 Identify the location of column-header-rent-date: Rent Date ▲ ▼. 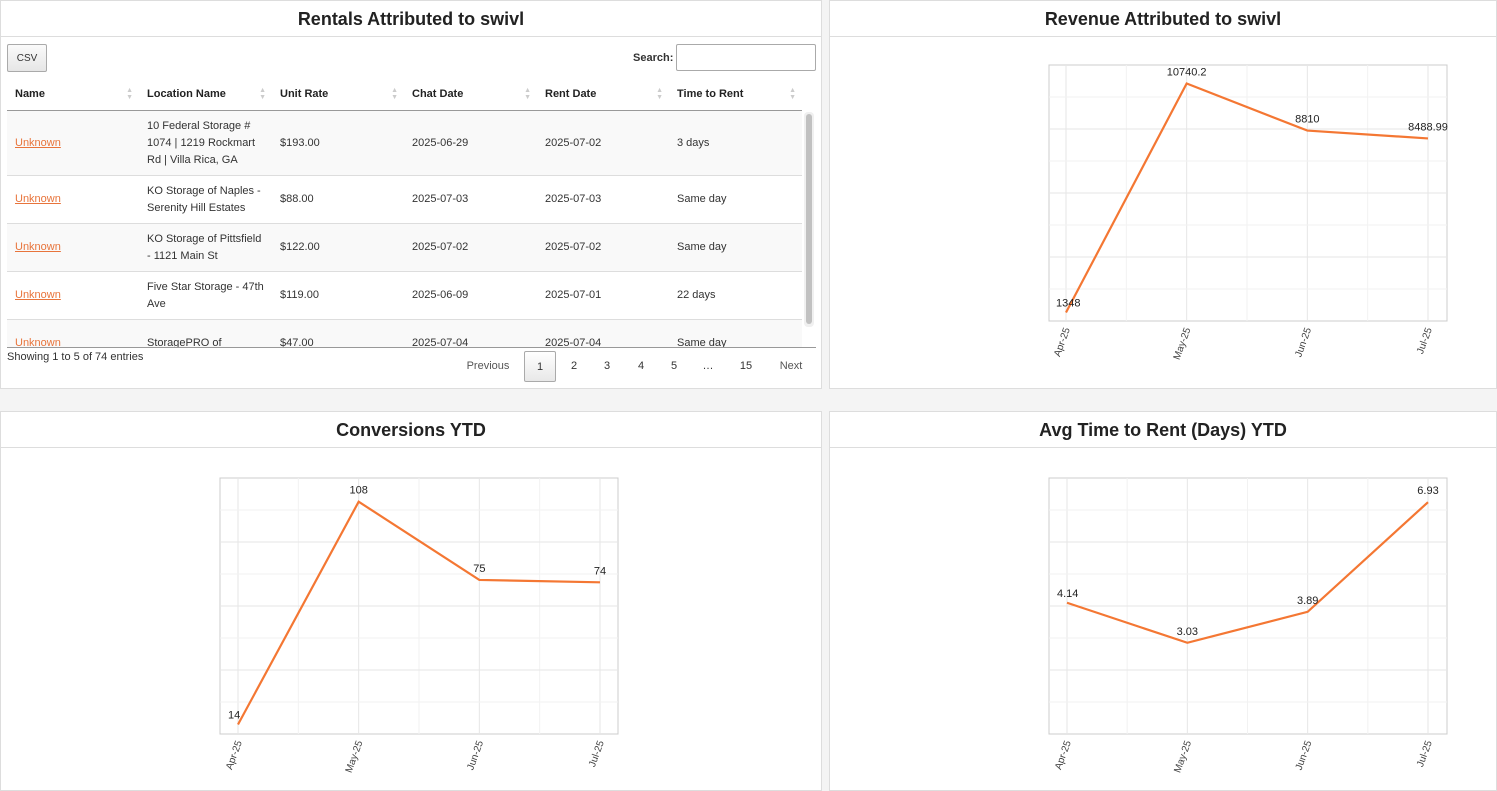
(603, 95).